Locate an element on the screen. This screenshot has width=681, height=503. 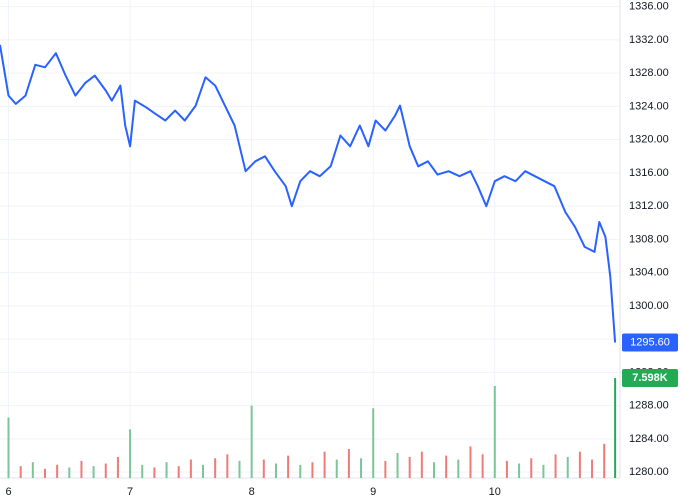
x-tick-label: 9 is located at coordinates (373, 492).